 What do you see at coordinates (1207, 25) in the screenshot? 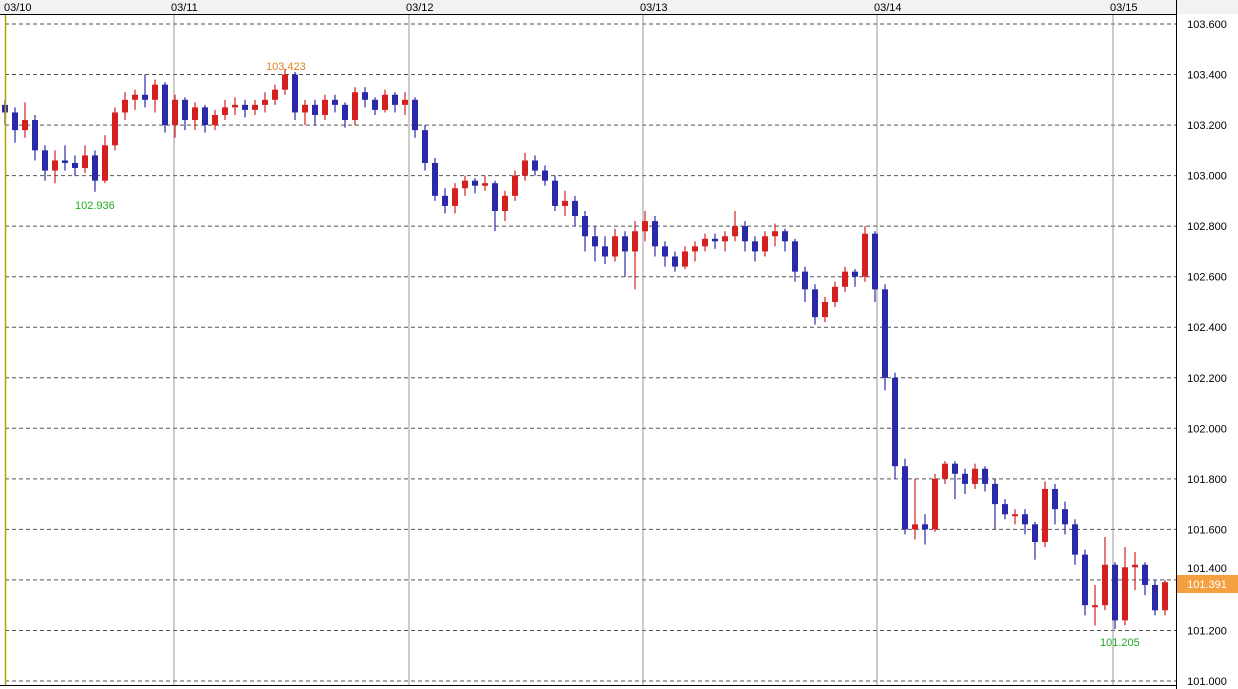
I see `y-tick-label: 103.600` at bounding box center [1207, 25].